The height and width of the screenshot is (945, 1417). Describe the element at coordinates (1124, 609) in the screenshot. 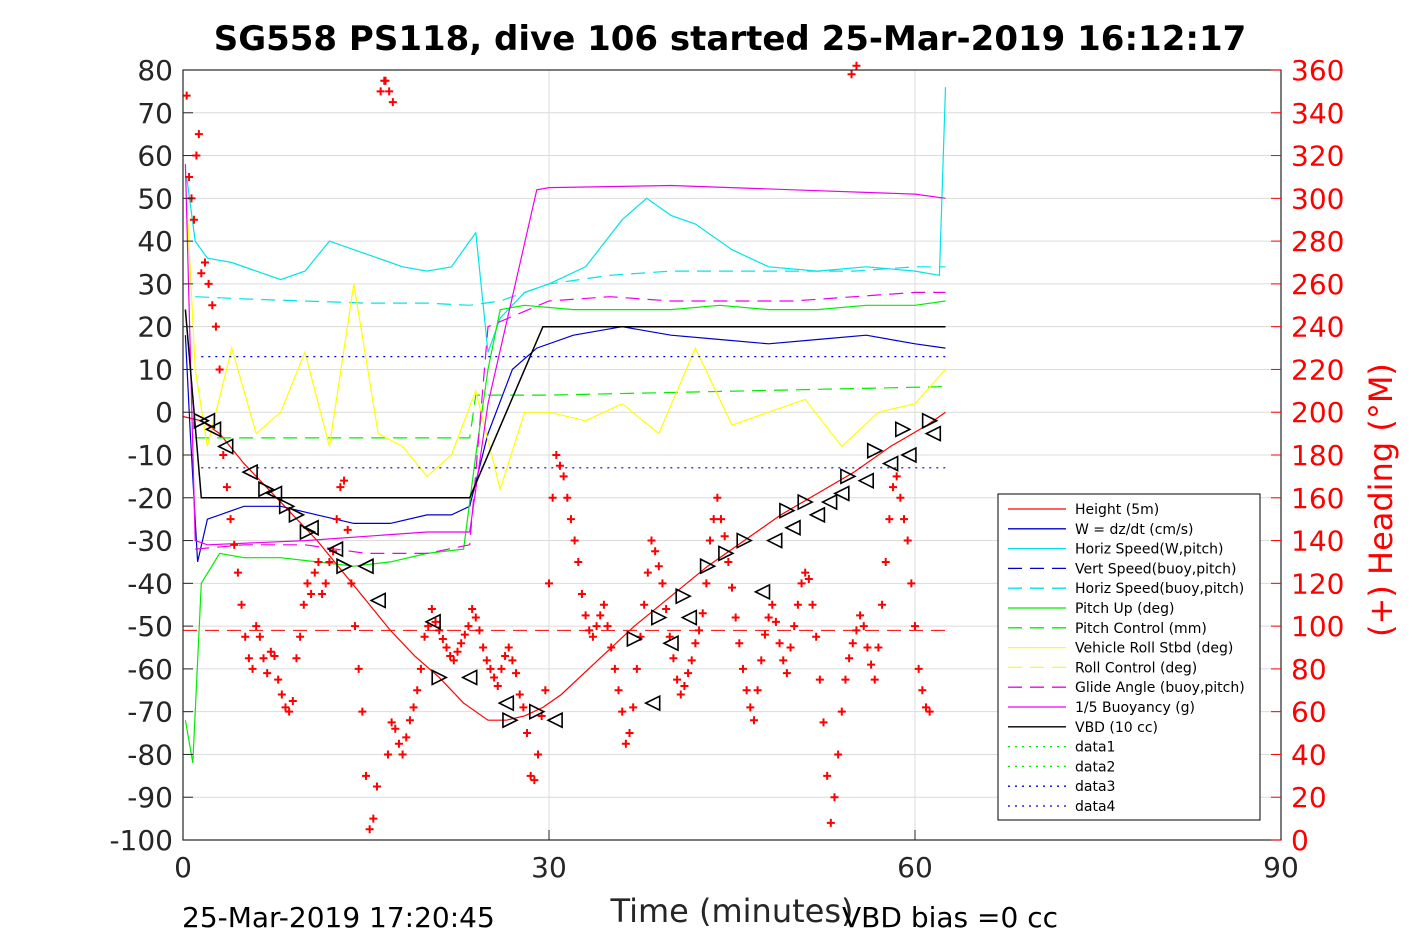

I see `legend-label: Pitch Up (deg)` at that location.